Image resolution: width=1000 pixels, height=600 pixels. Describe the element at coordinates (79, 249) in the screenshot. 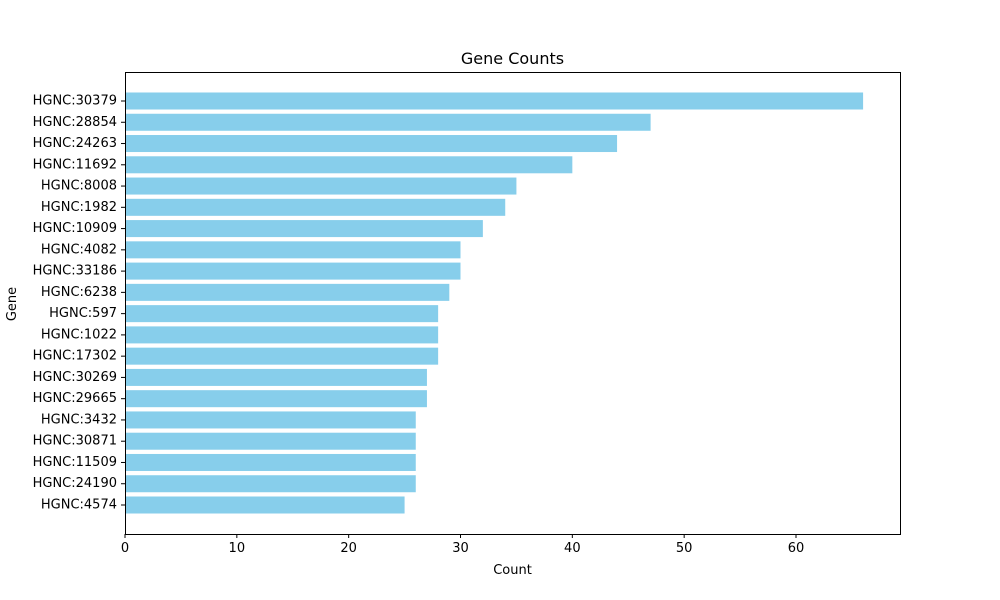

I see `y-tick-label: HGNC:4082` at that location.